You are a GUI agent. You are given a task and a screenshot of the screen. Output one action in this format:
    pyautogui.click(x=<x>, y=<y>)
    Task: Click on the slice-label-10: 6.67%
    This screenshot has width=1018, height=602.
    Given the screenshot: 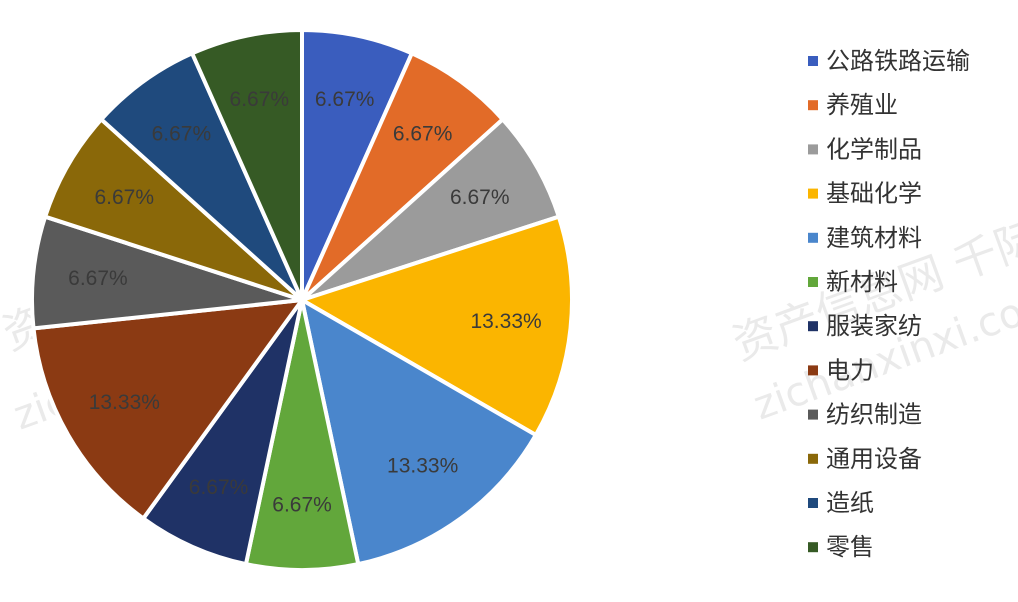 What is the action you would take?
    pyautogui.click(x=182, y=134)
    